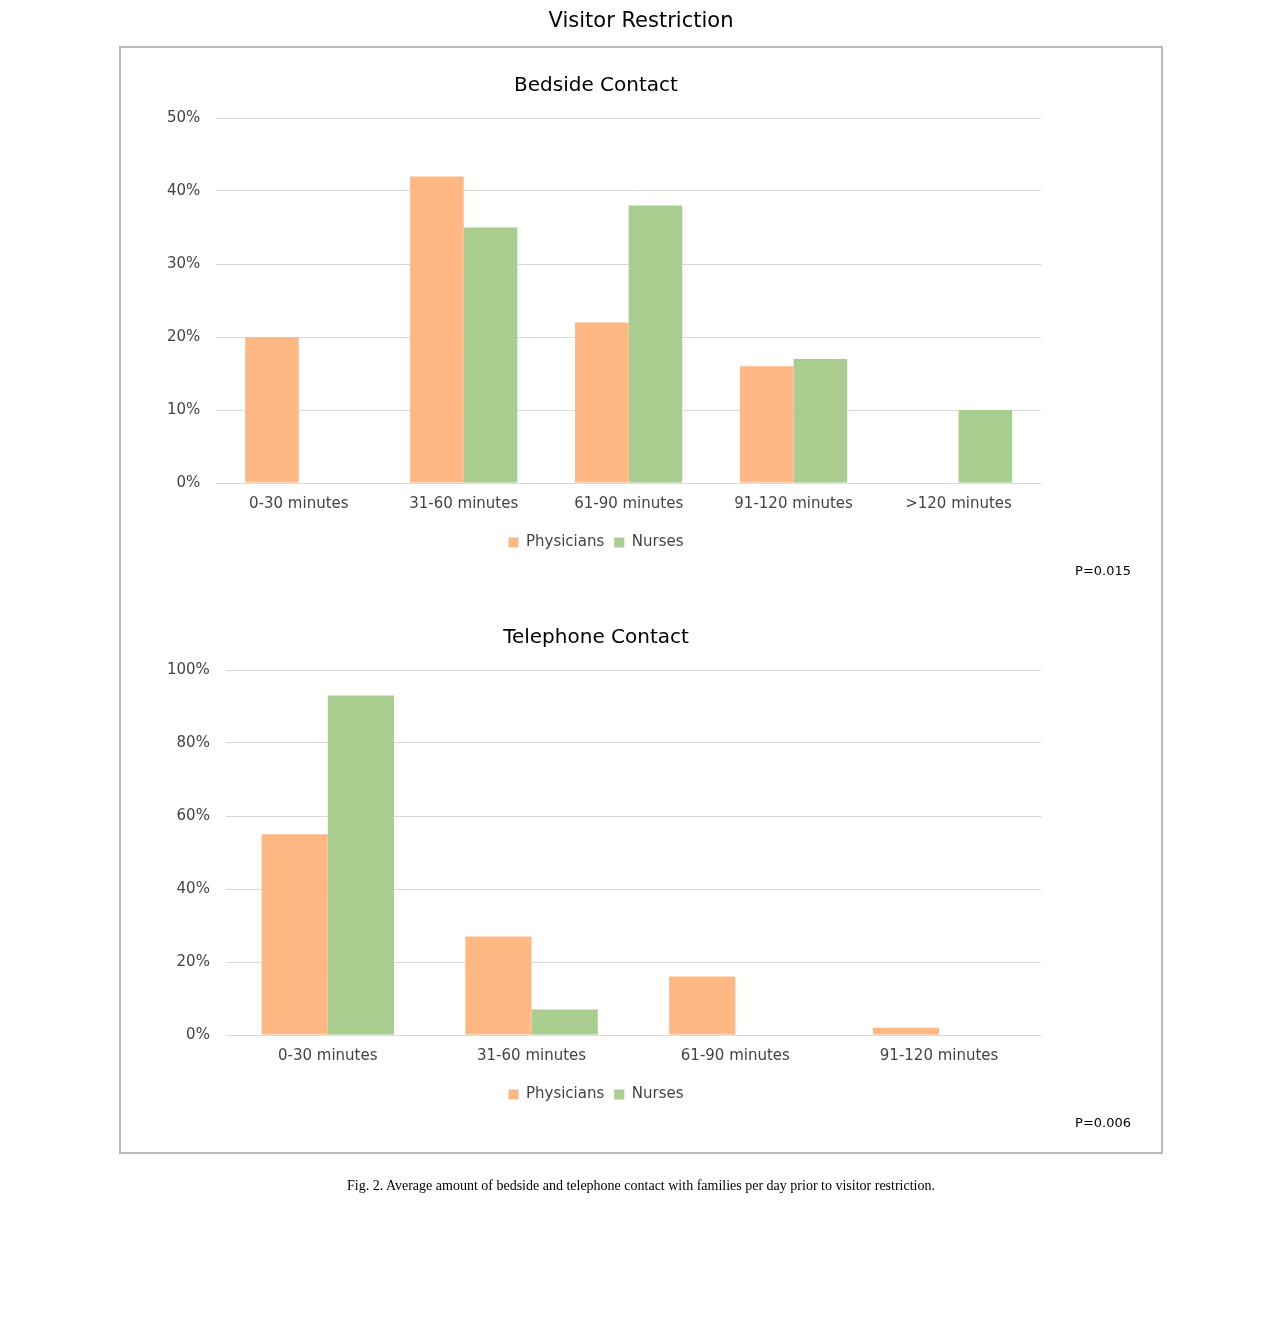  I want to click on chart-subtitle: Bedside Contact, so click(596, 84).